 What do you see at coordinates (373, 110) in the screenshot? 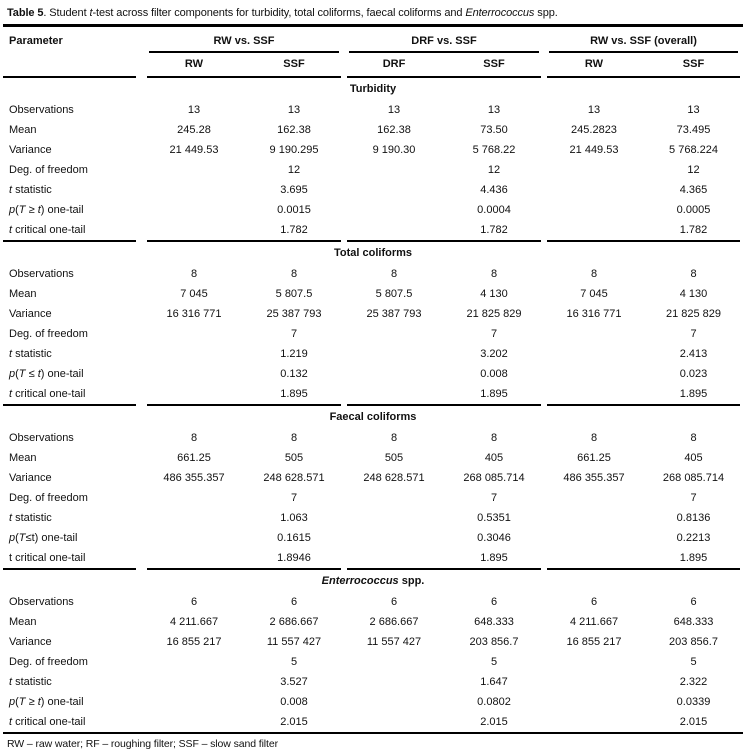
I see `table-row: Observations 13 13 13 13 13 13` at bounding box center [373, 110].